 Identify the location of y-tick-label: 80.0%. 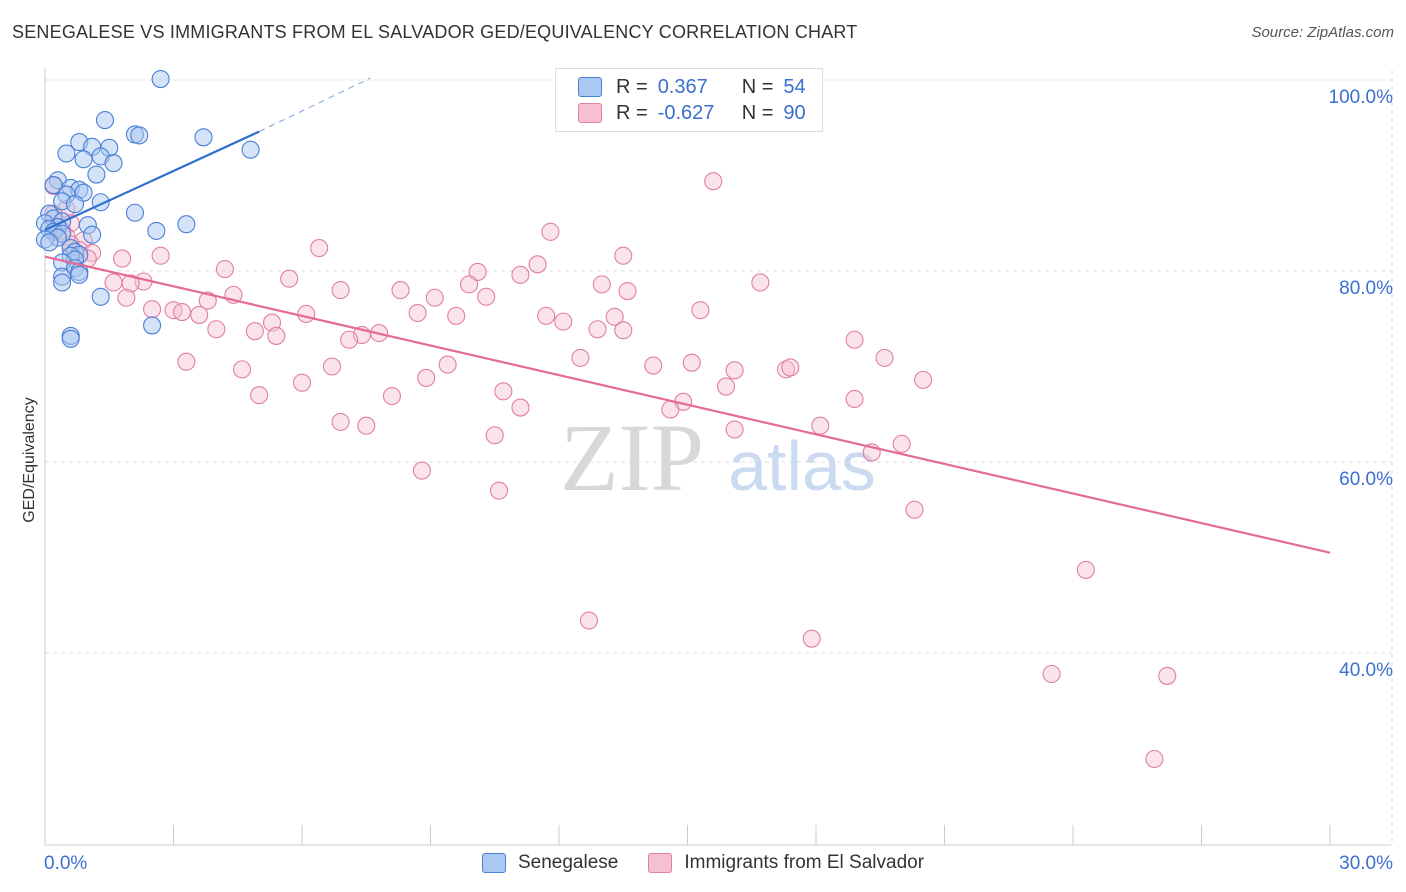
(1366, 288).